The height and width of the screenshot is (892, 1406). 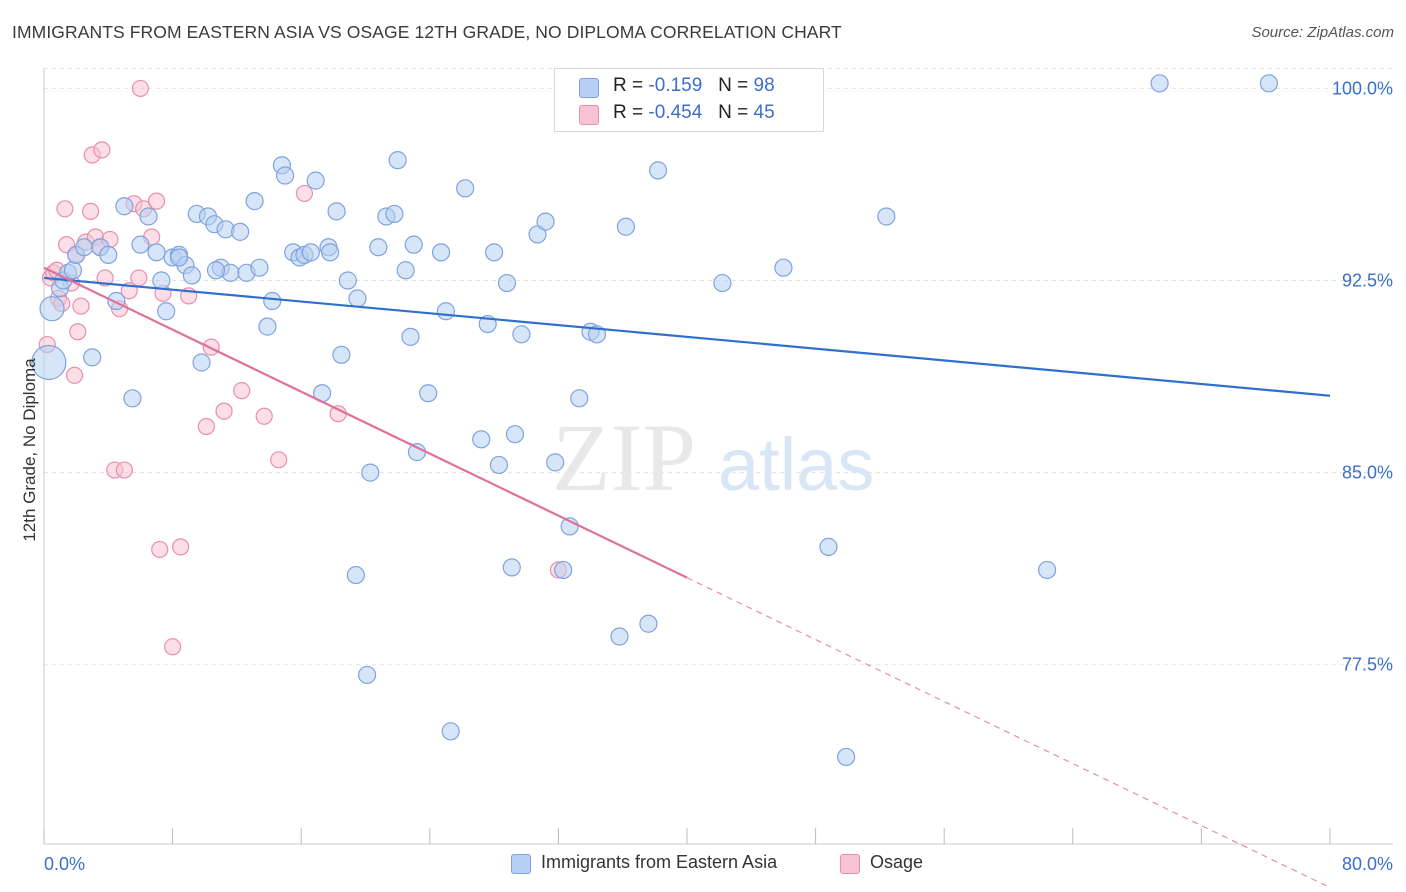 I want to click on legend-swatch-pink, so click(x=589, y=115).